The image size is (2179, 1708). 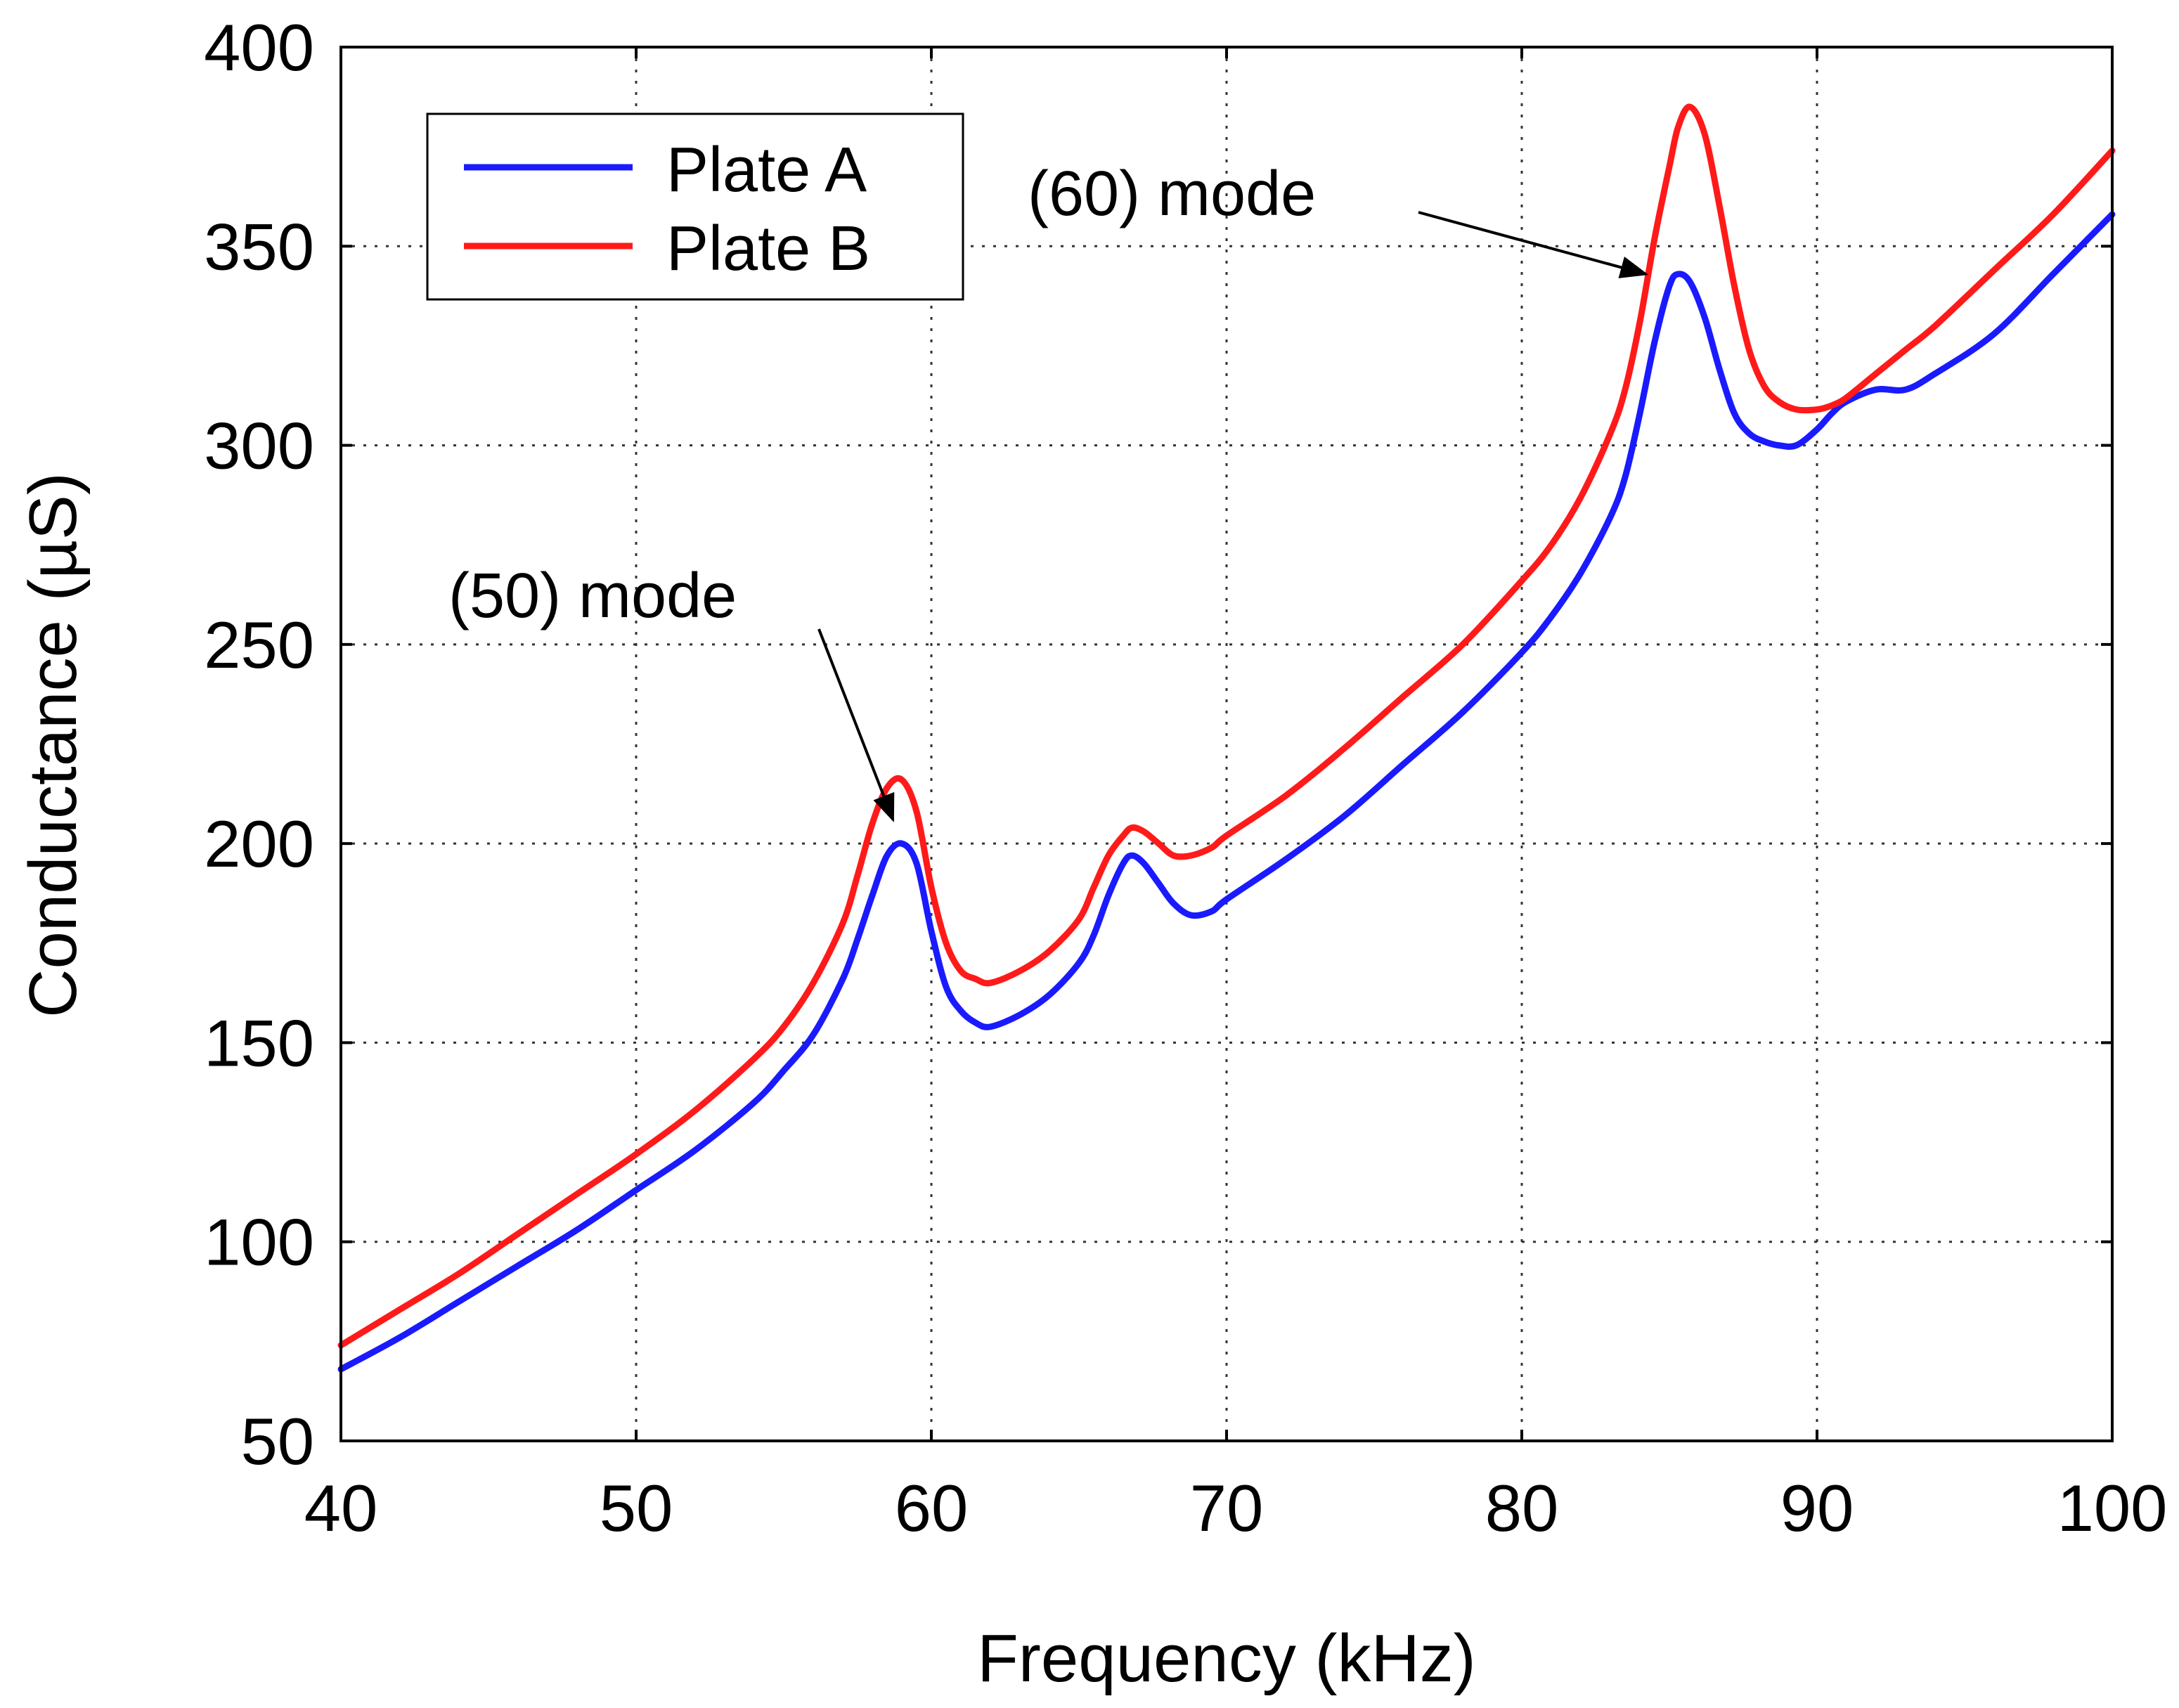 I want to click on y-tick-label: 350, so click(x=259, y=246).